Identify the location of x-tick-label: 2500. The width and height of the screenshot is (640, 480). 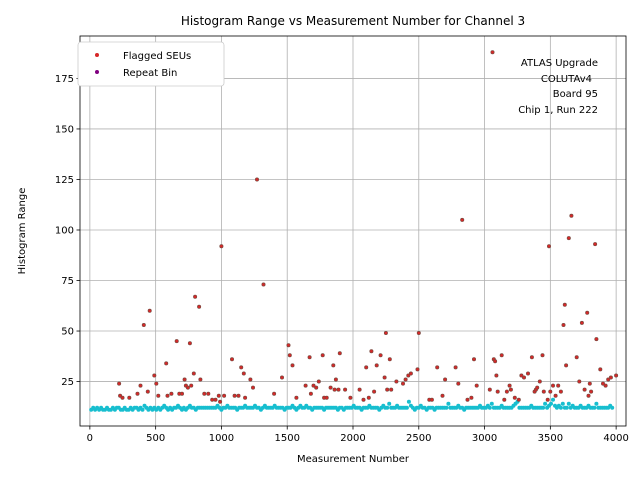
(418, 438).